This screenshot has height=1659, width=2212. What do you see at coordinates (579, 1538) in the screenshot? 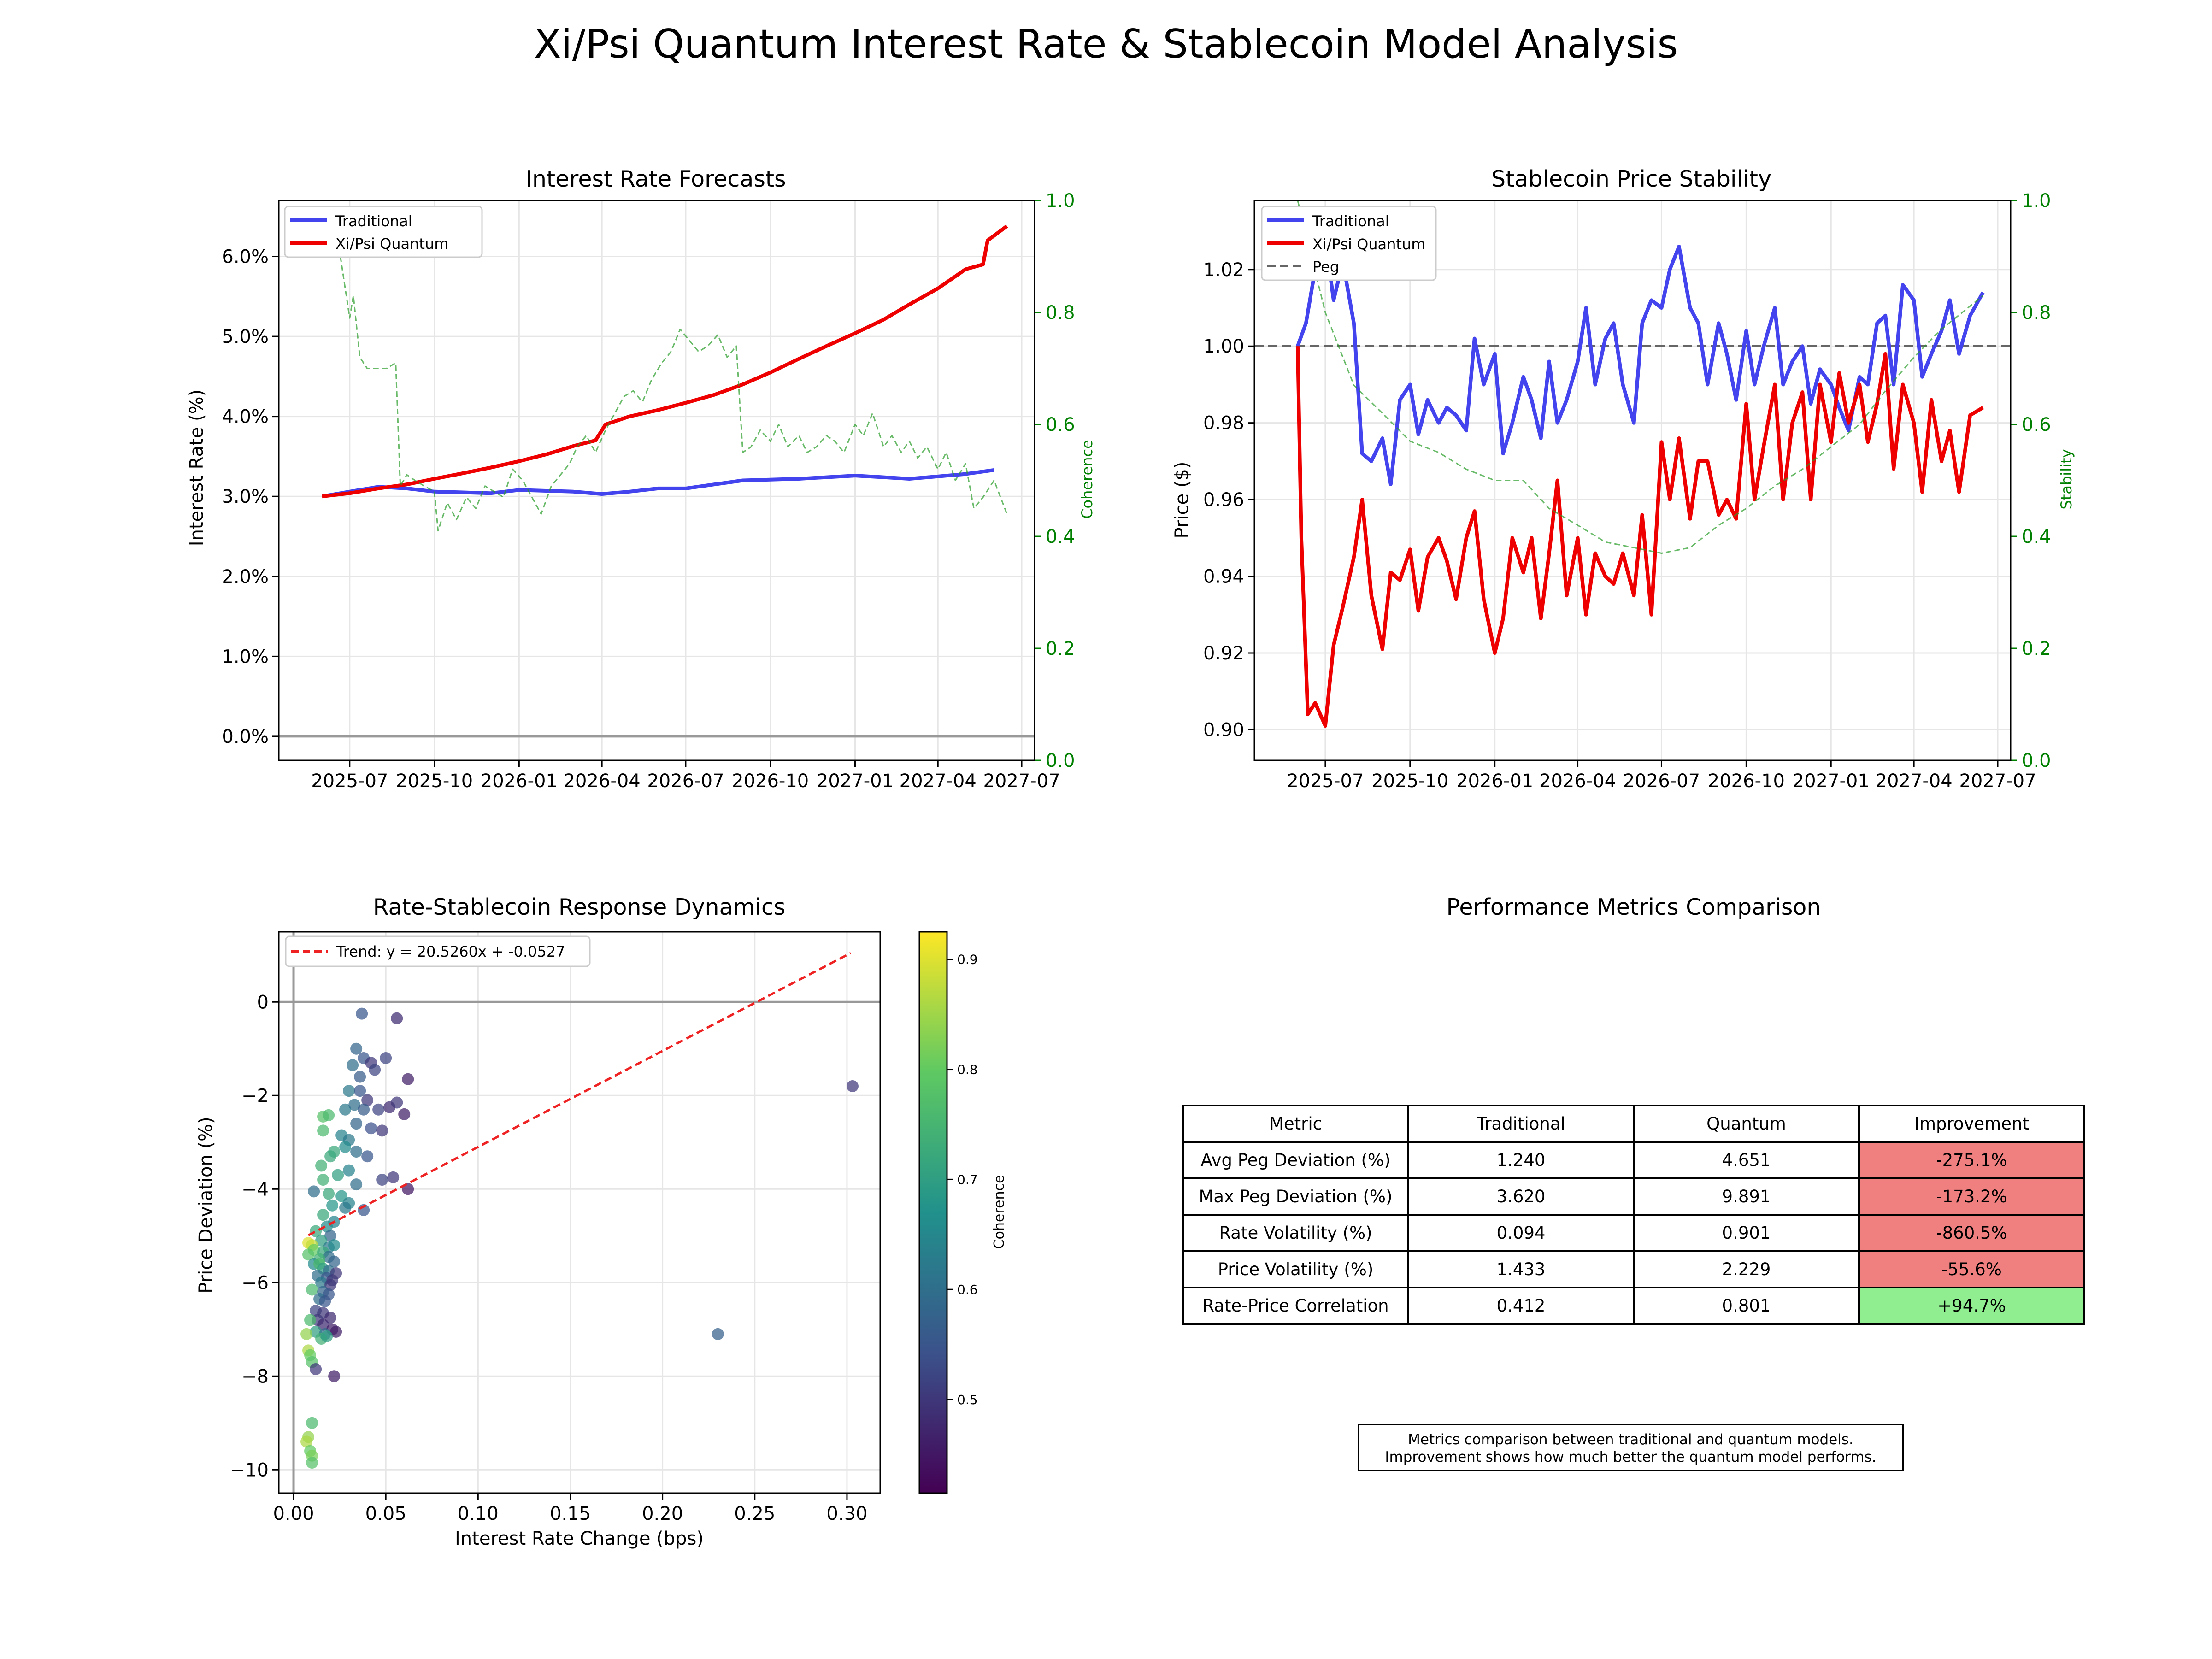
I see `response-xlabel: Interest Rate Change (bps)` at bounding box center [579, 1538].